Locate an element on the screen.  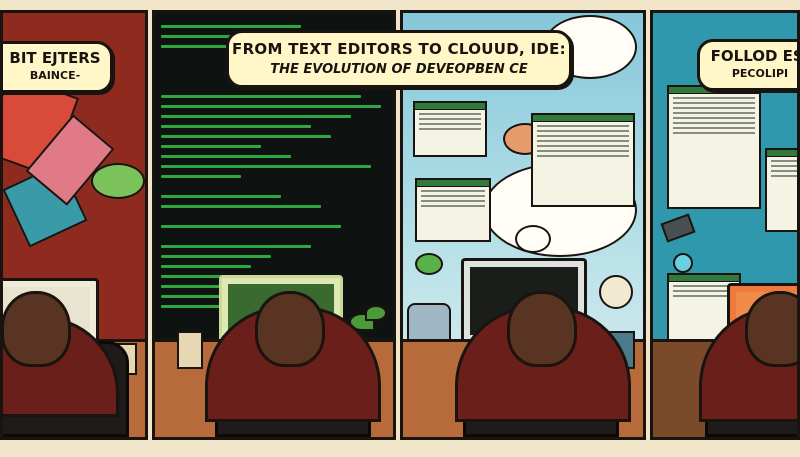
caption-right-line1: FOLLOD ESI is located at coordinates (755, 56).